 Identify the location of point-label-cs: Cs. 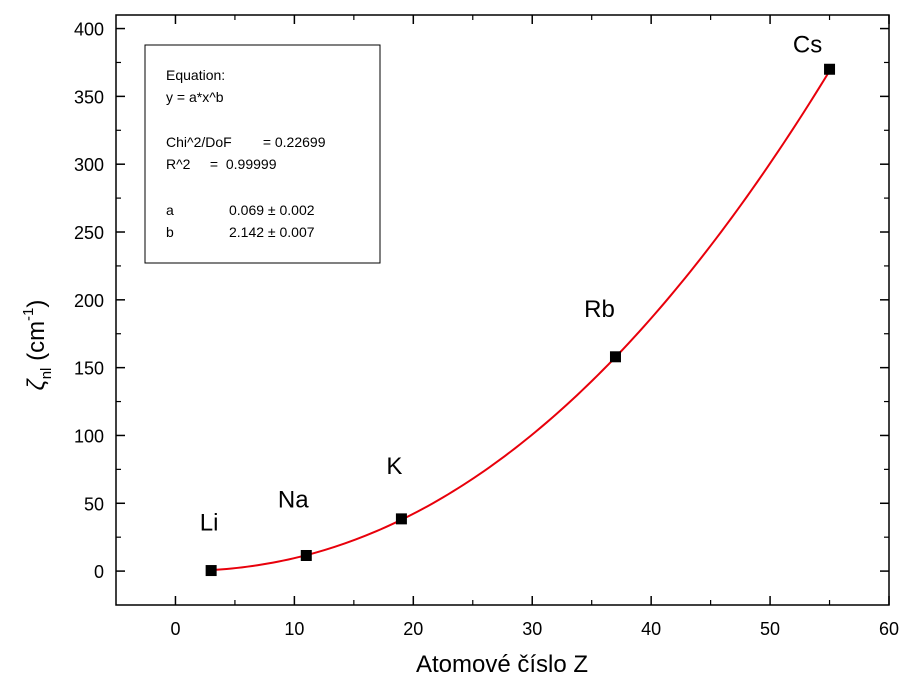
(807, 44).